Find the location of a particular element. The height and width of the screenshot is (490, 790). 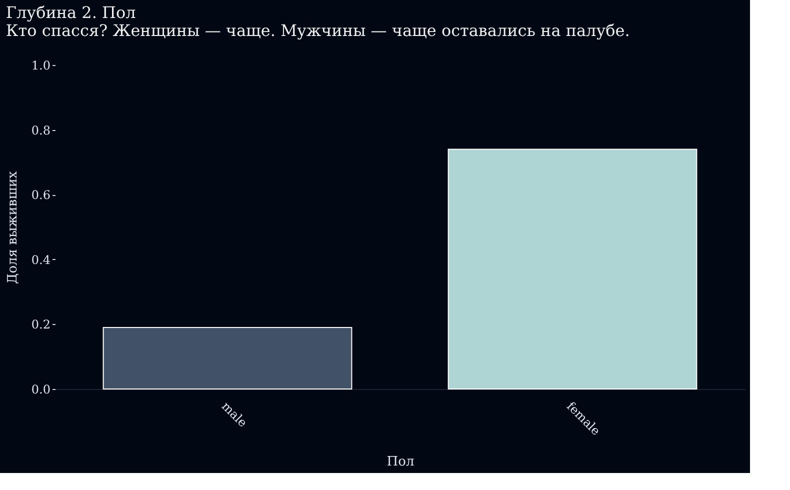

y-axis-title: Доля выживших is located at coordinates (12, 227).